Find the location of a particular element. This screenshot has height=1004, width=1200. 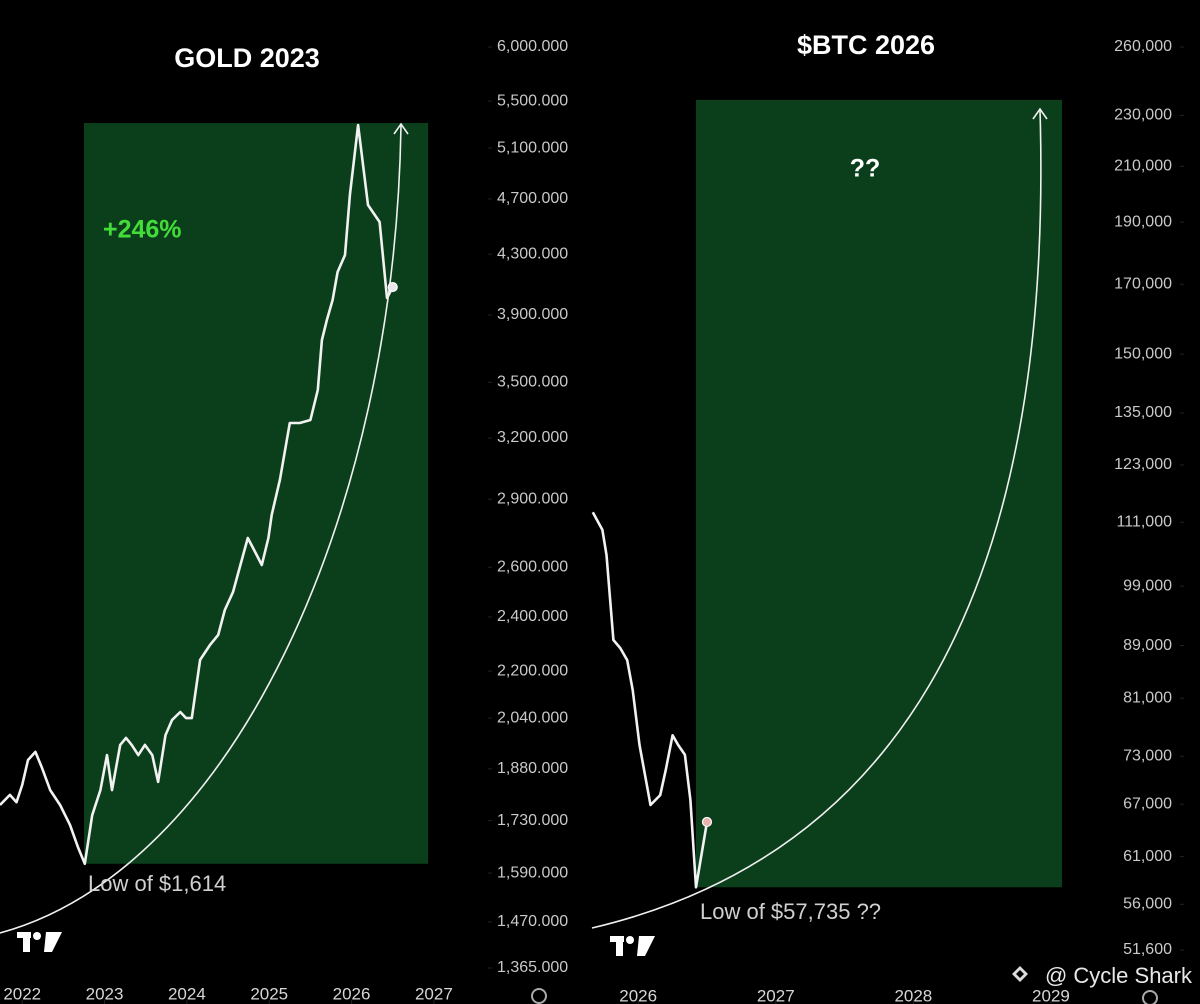

watermark: @ Cycle Shark is located at coordinates (1119, 975).